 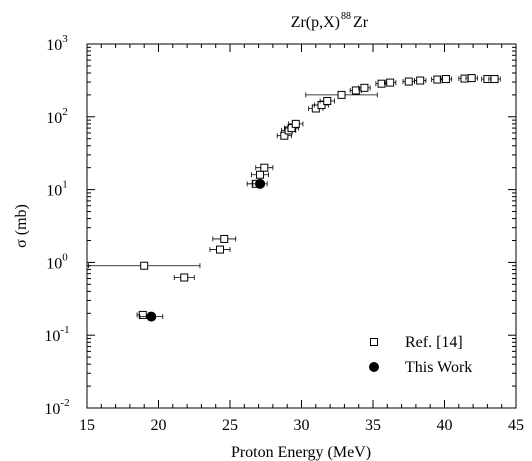 I want to click on x-tick-label: 25, so click(x=230, y=425).